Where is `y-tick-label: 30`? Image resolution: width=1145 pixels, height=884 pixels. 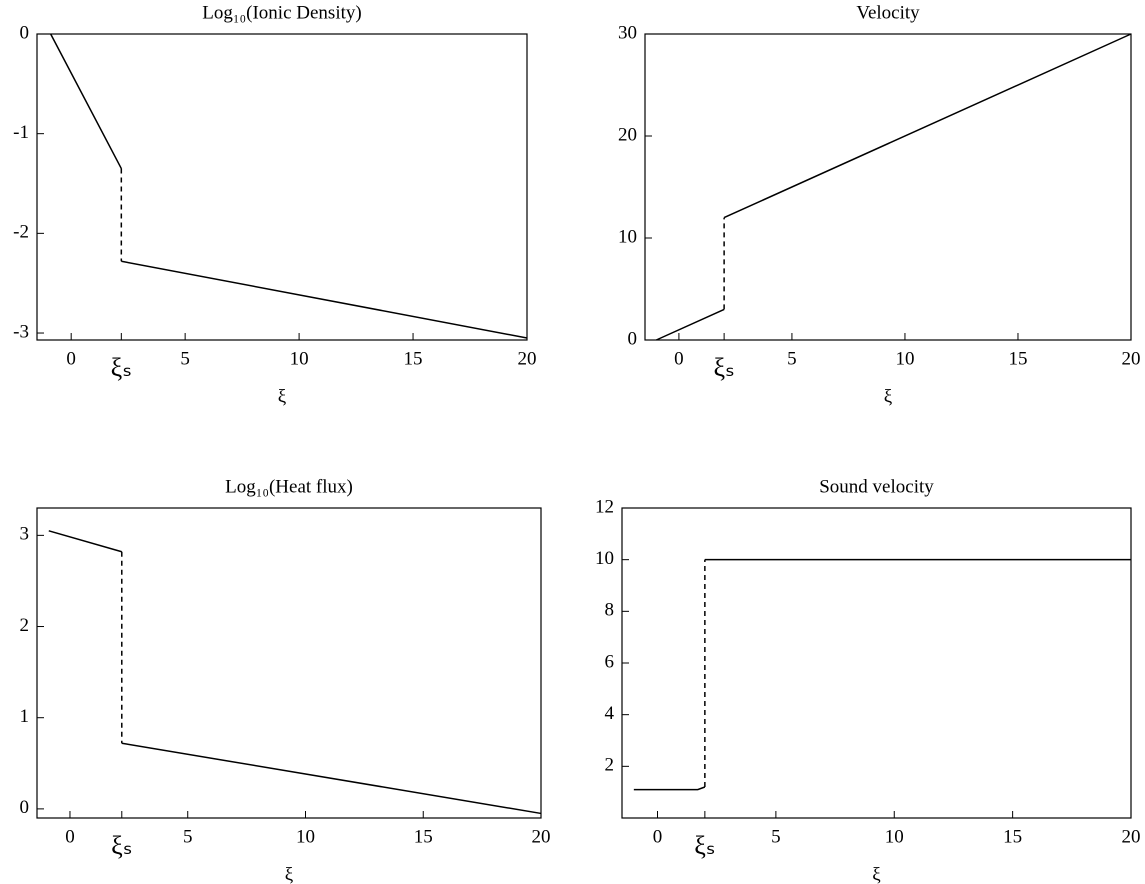
y-tick-label: 30 is located at coordinates (627, 32).